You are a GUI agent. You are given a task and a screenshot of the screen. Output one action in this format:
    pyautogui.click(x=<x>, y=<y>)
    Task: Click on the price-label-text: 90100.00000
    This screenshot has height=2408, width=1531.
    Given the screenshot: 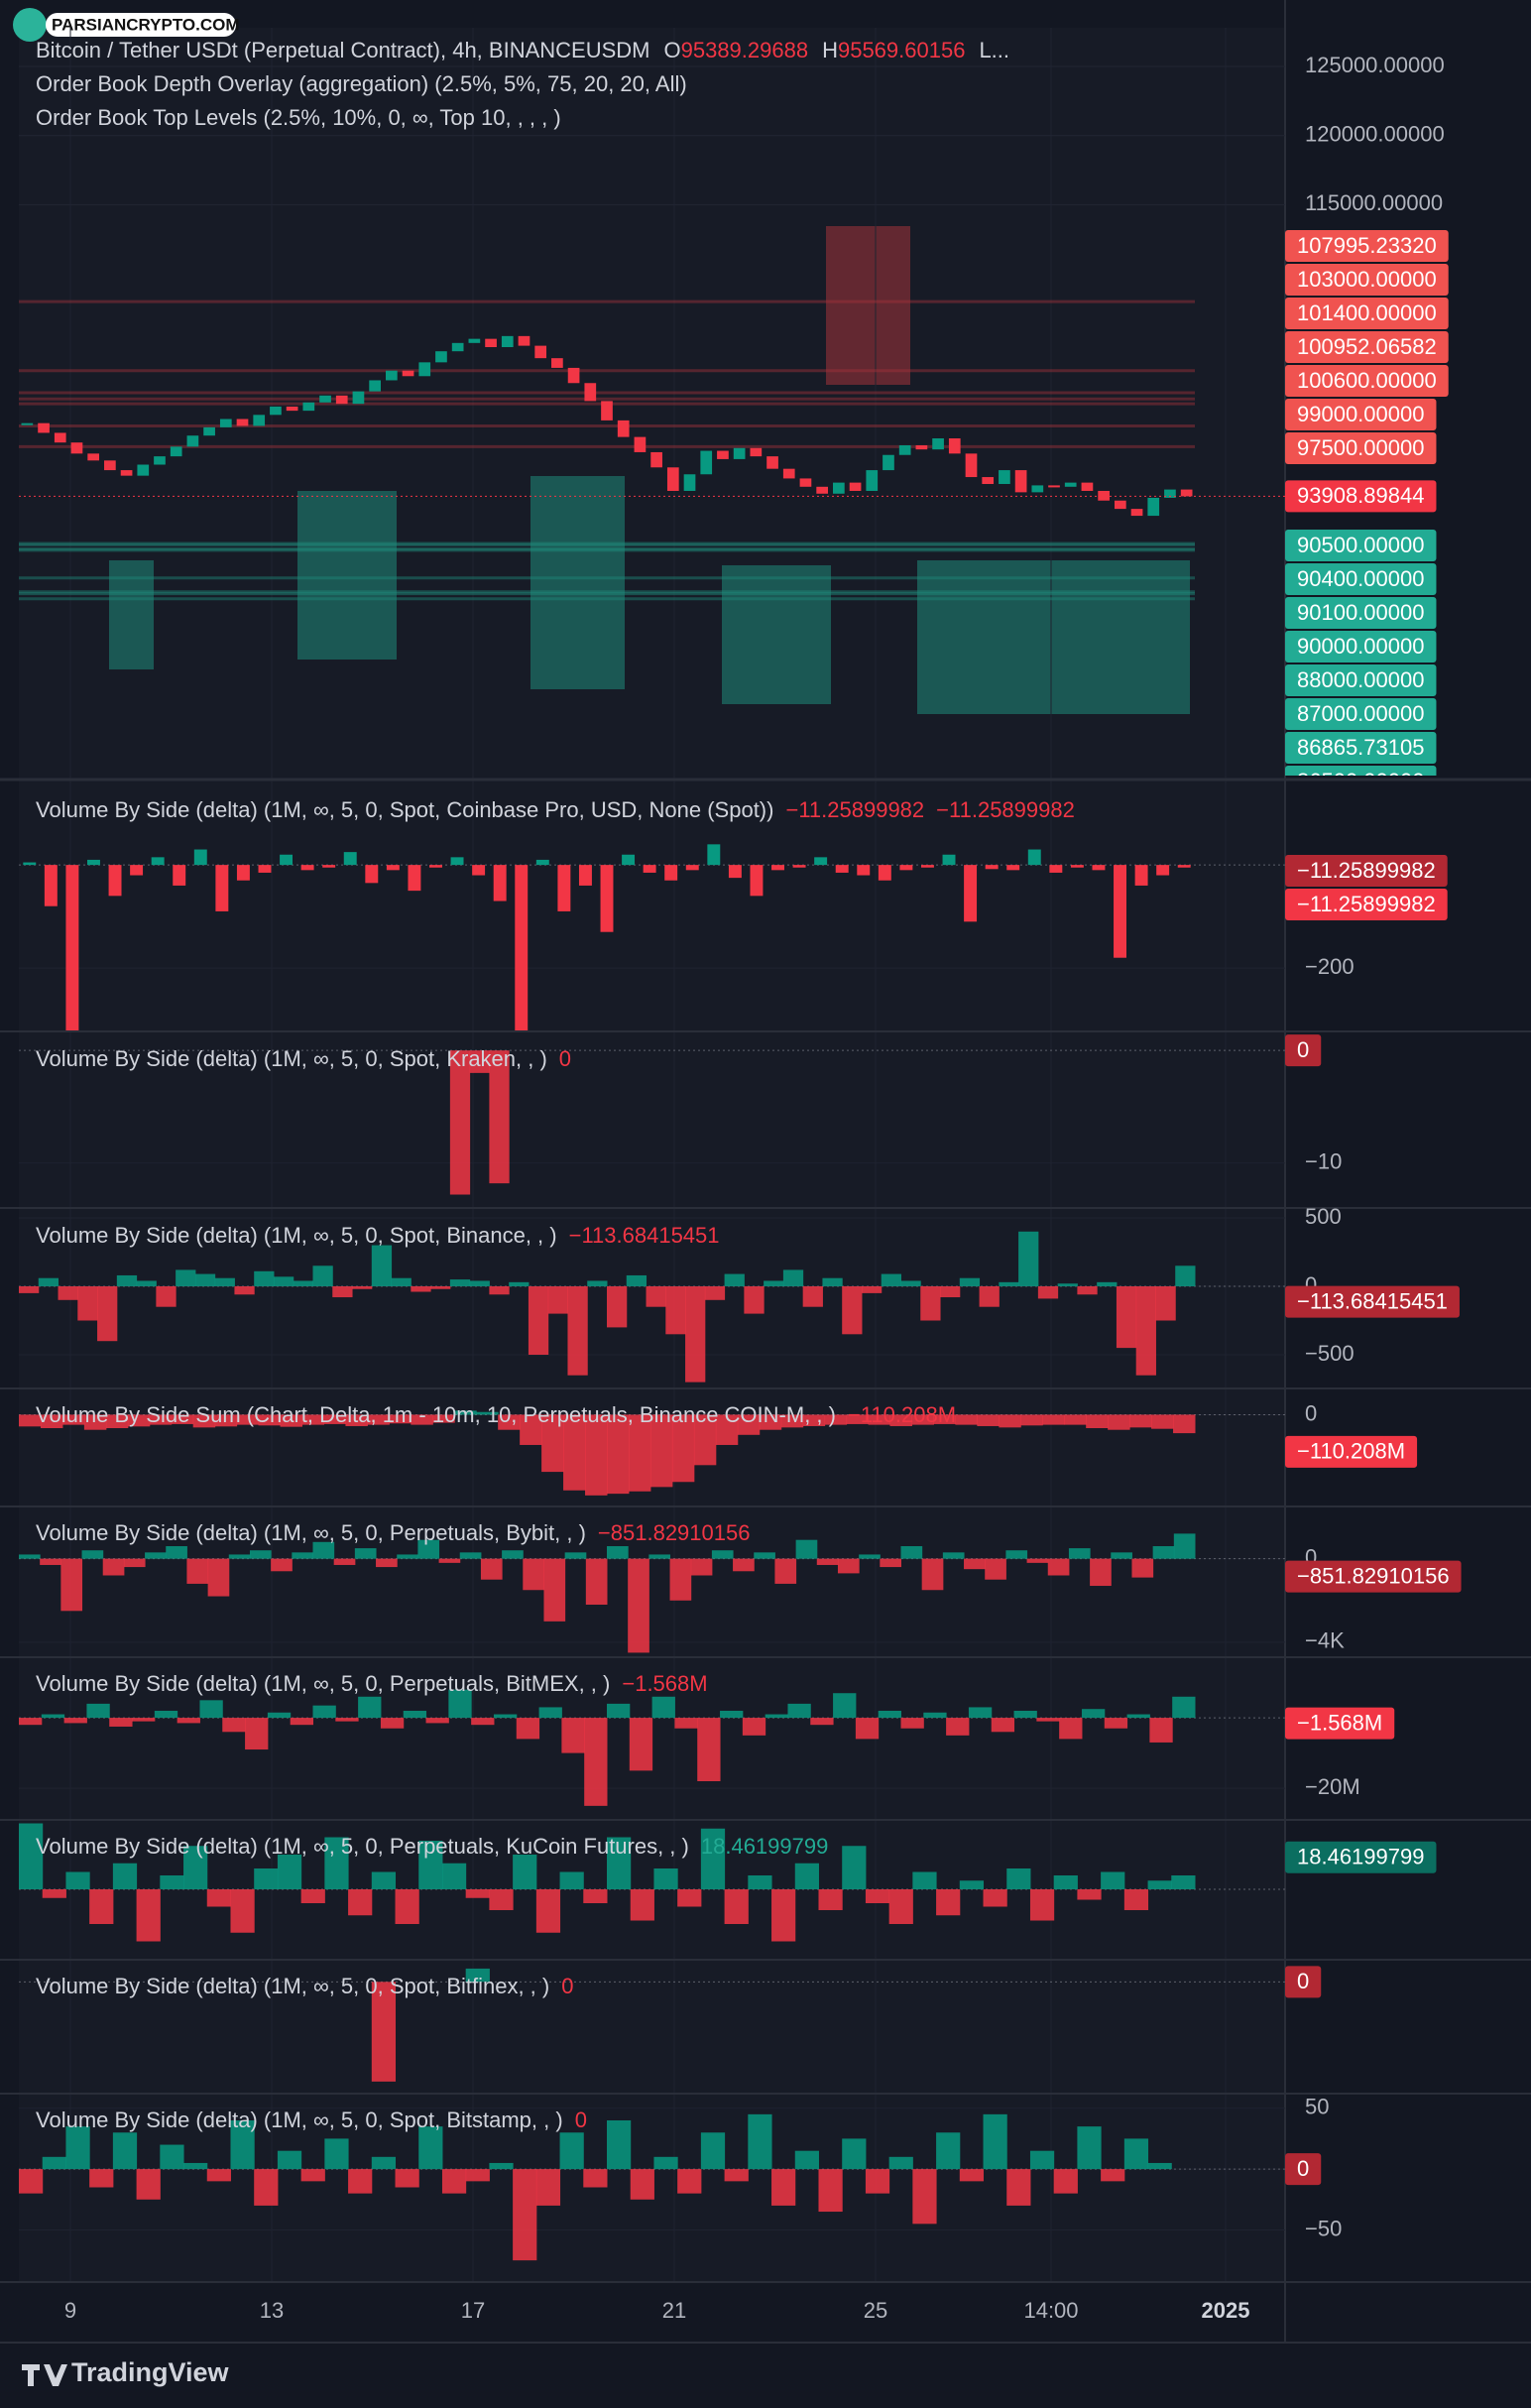 What is the action you would take?
    pyautogui.click(x=1360, y=612)
    